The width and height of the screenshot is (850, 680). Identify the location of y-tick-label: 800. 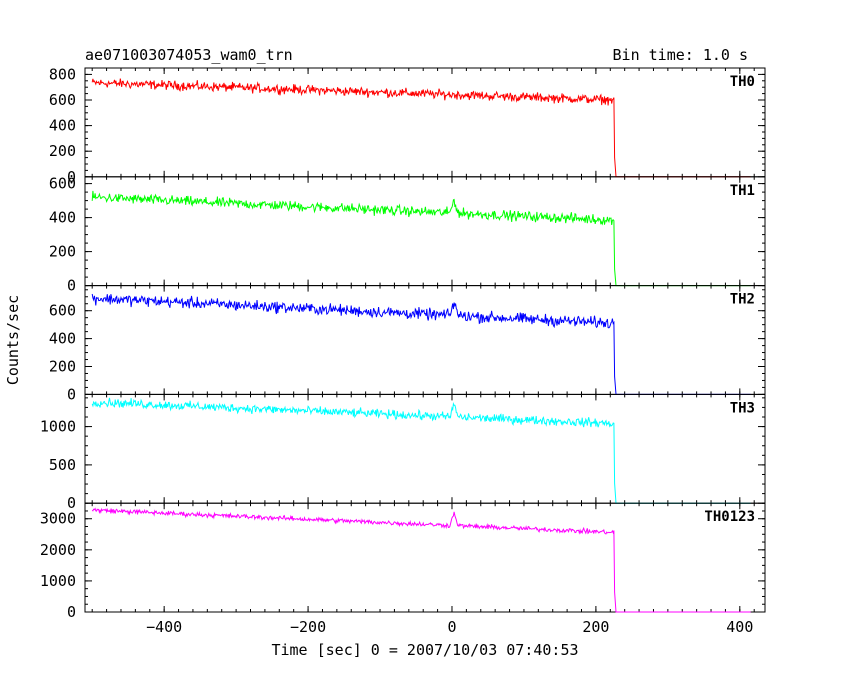
(62, 74).